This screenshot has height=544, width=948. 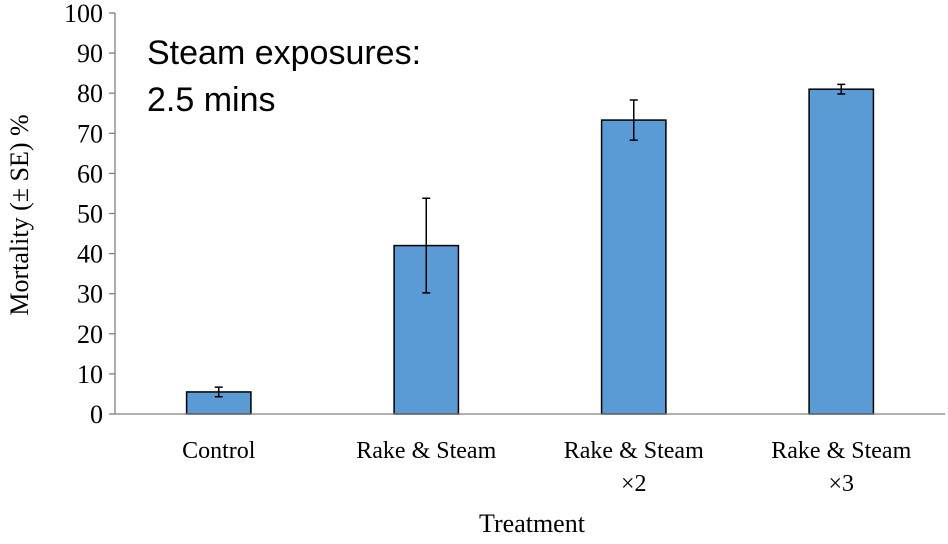 What do you see at coordinates (90, 374) in the screenshot?
I see `y-tick-label: 10` at bounding box center [90, 374].